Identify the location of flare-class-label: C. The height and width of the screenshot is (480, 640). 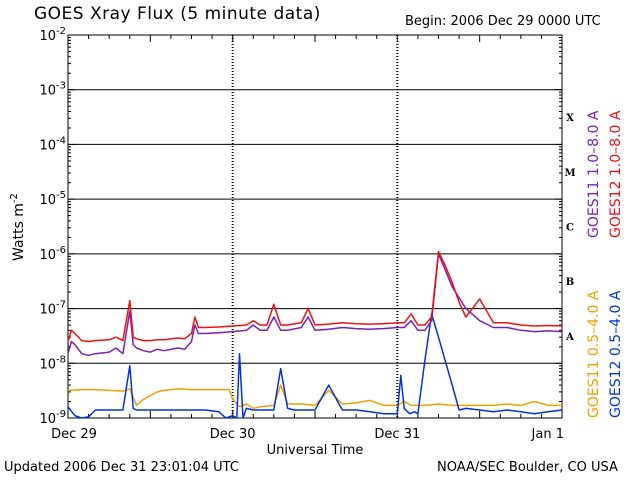
(570, 228).